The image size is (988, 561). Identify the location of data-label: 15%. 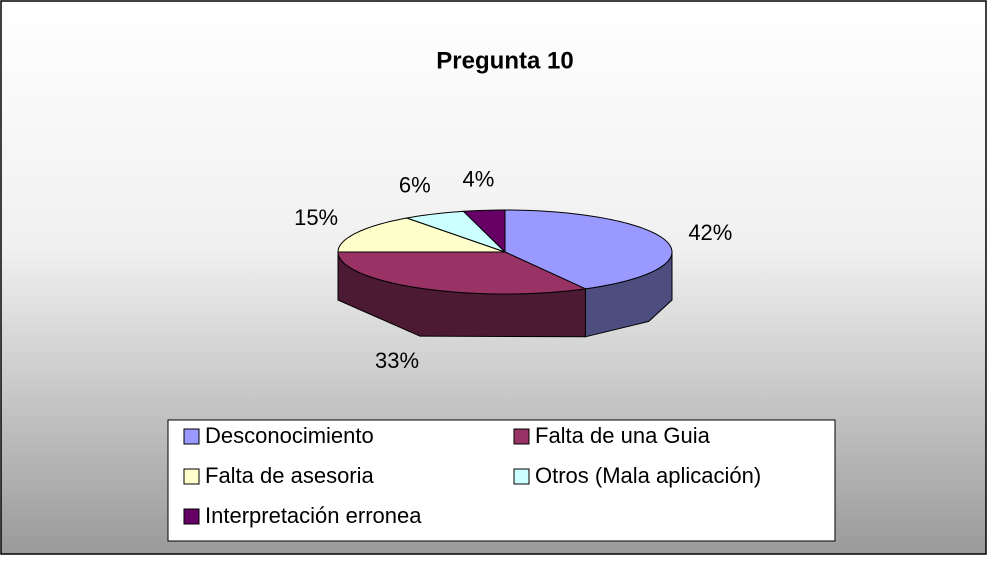
(316, 217).